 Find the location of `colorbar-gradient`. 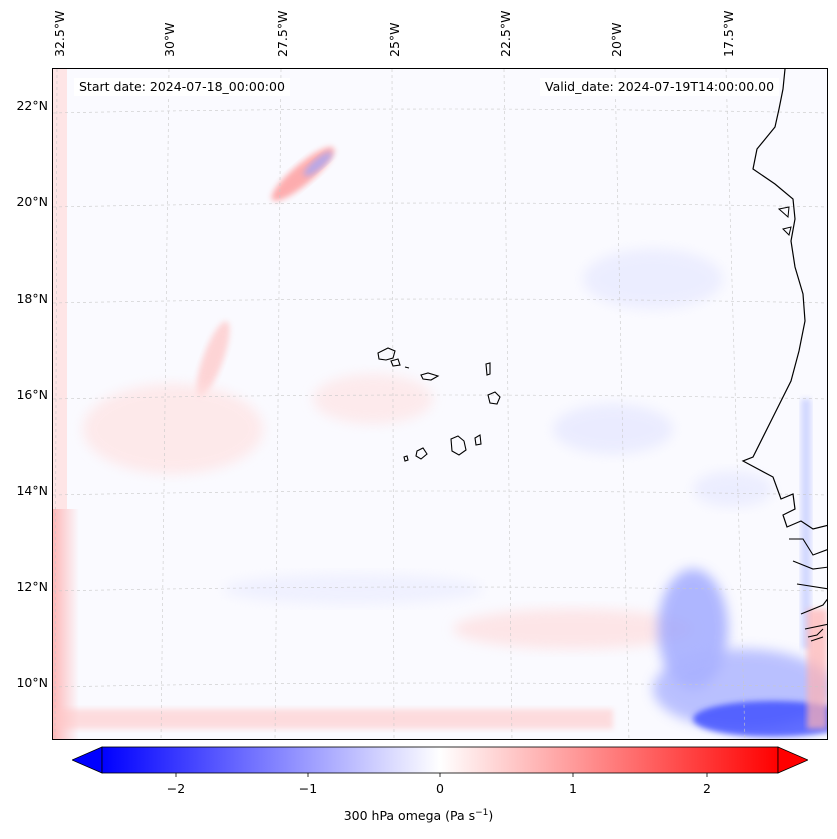

colorbar-gradient is located at coordinates (440, 760).